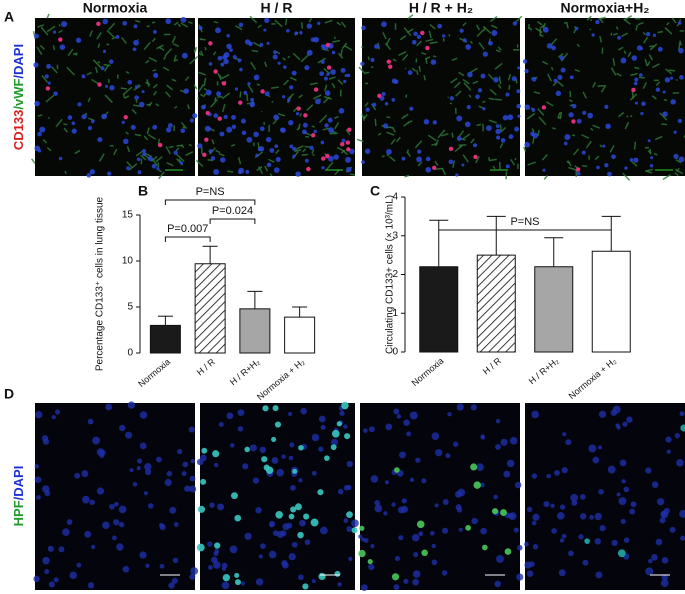  Describe the element at coordinates (18, 61) in the screenshot. I see `side-label-part: /DAPI` at that location.